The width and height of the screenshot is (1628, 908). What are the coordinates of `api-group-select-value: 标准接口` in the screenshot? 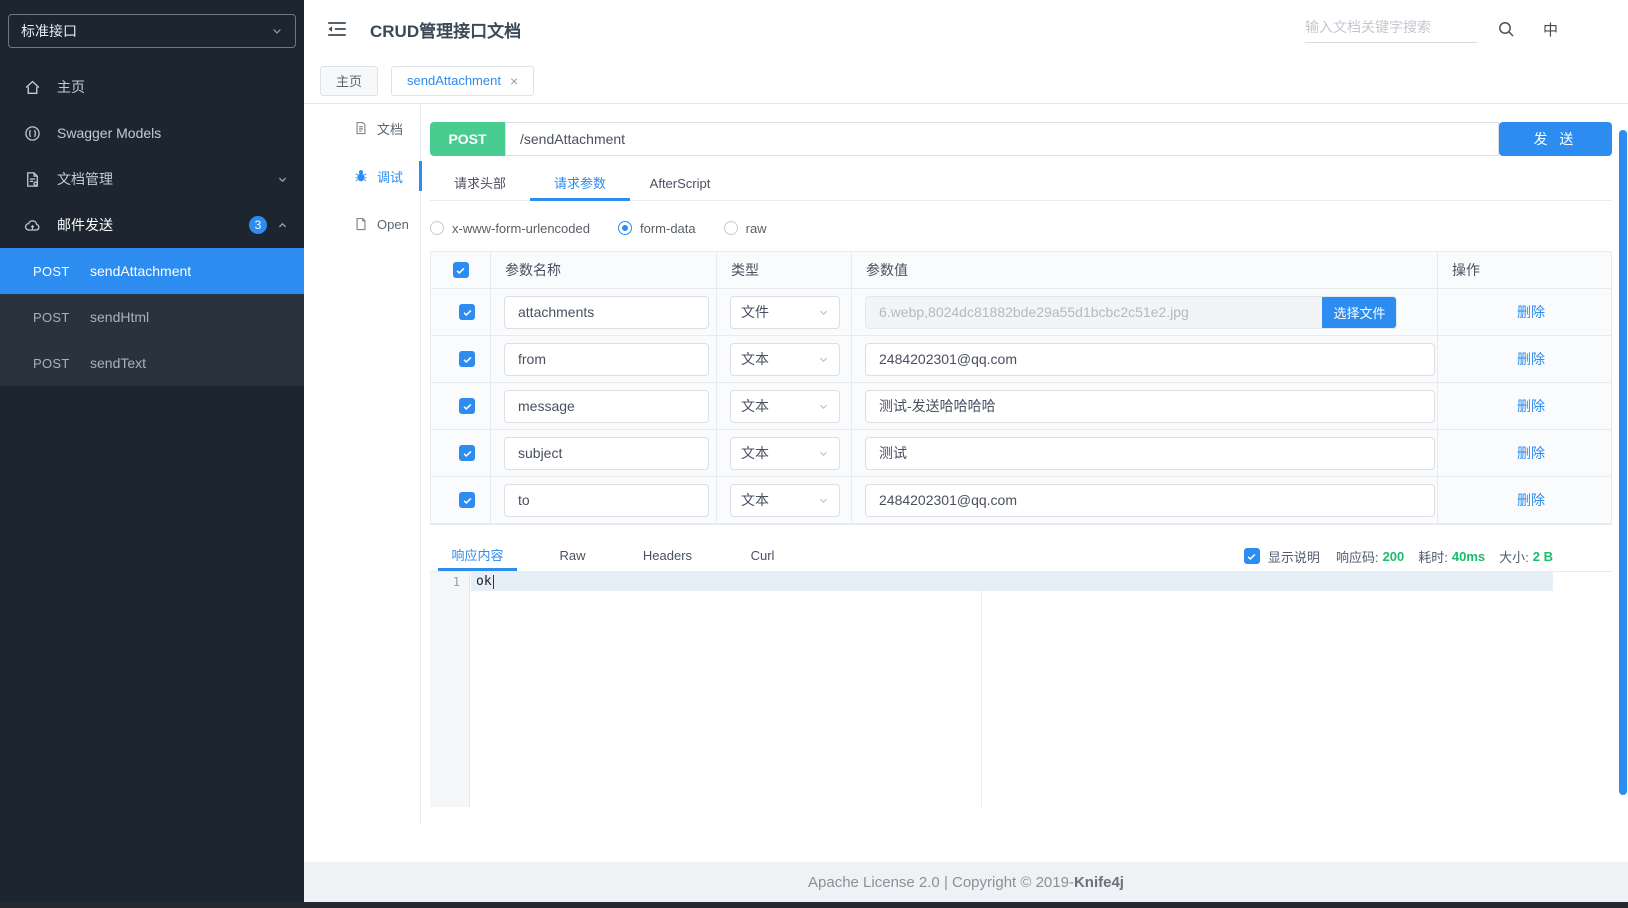 It's located at (49, 31).